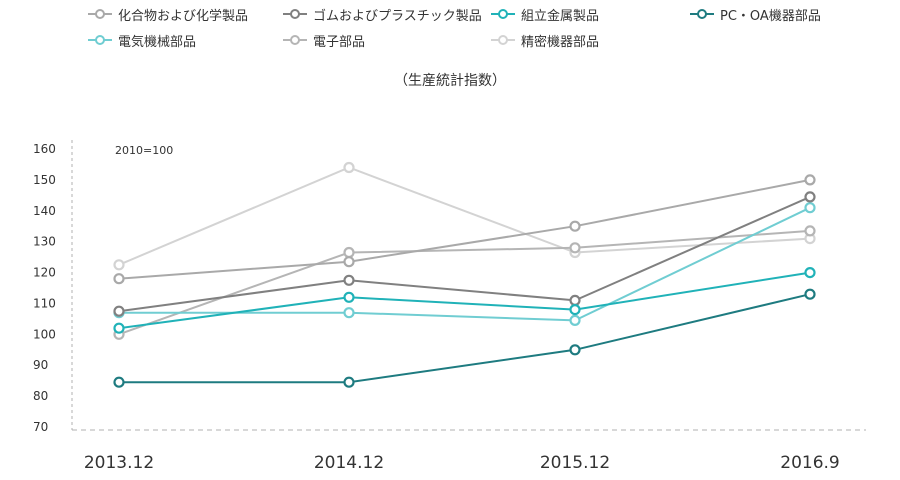 This screenshot has width=900, height=480. What do you see at coordinates (40, 365) in the screenshot?
I see `y-tick-label: 90` at bounding box center [40, 365].